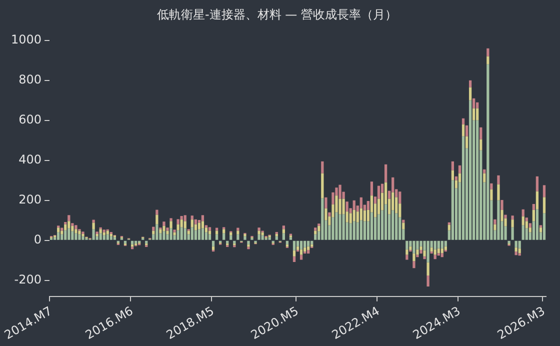  Describe the element at coordinates (277, 14) in the screenshot. I see `chart-title: 低軌衛星-連接器、材料 — 營收成長率（月）` at that location.